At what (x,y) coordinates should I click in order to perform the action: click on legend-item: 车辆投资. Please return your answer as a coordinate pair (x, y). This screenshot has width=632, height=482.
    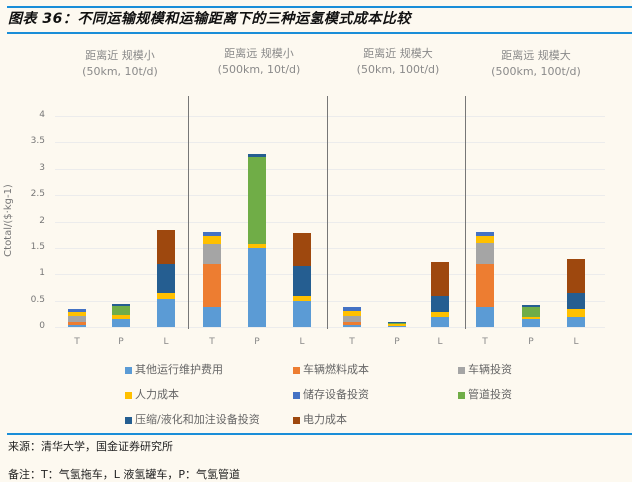
    Looking at the image, I should click on (485, 369).